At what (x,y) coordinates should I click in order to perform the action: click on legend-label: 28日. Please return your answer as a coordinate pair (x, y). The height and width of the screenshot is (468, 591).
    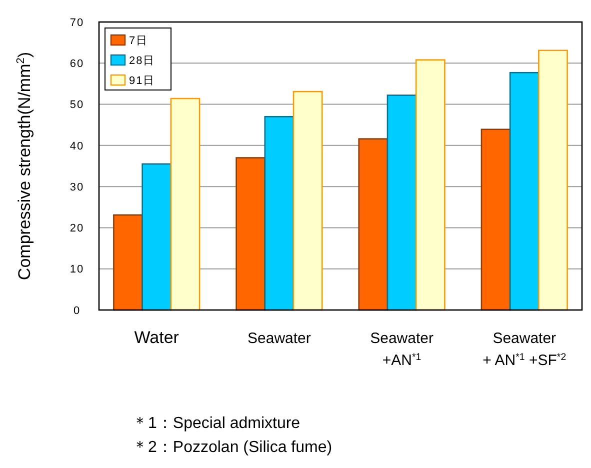
    Looking at the image, I should click on (142, 60).